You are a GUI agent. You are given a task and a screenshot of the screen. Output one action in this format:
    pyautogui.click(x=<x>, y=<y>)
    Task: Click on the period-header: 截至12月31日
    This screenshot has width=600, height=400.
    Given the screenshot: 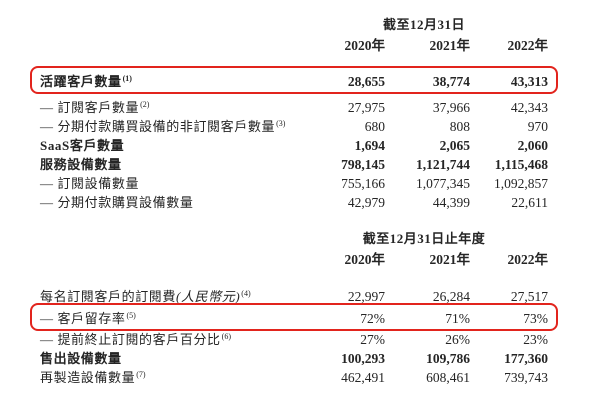 What is the action you would take?
    pyautogui.click(x=423, y=24)
    